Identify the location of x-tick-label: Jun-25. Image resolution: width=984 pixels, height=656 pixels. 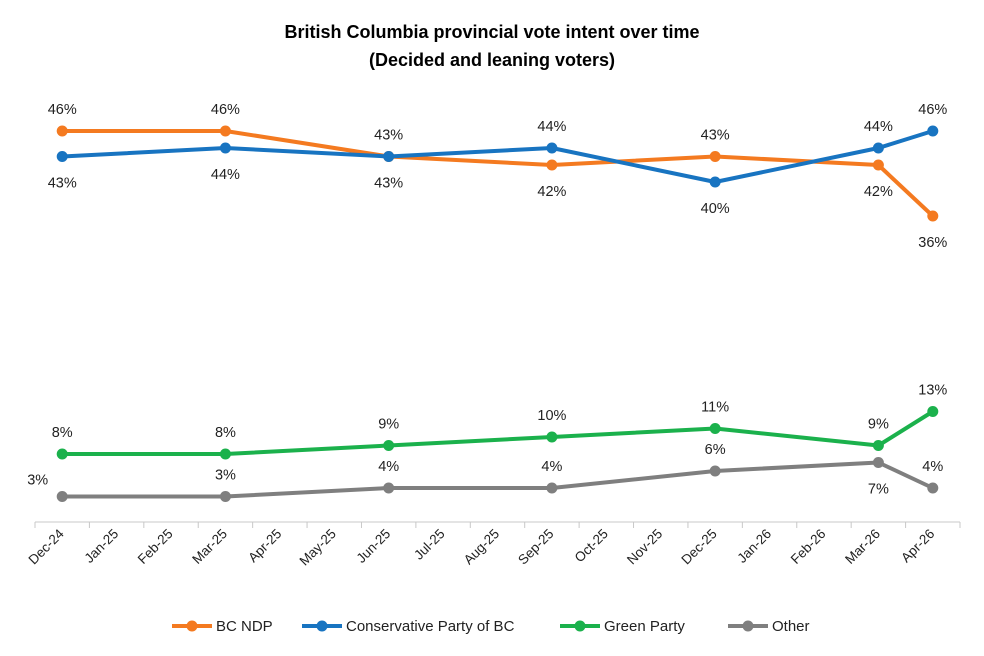
(374, 546).